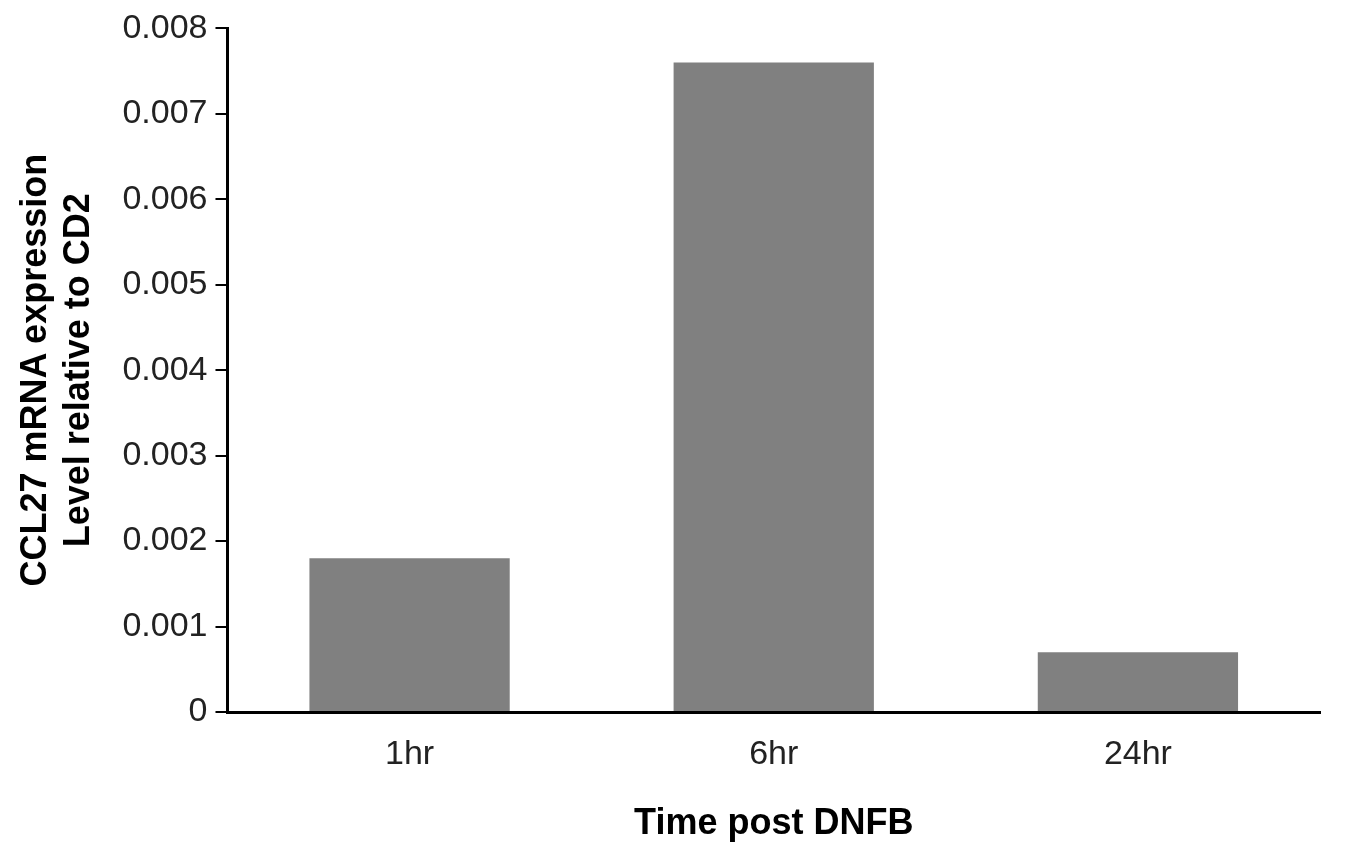 This screenshot has height=860, width=1345. I want to click on x-axis-title: Time post DNFB, so click(774, 822).